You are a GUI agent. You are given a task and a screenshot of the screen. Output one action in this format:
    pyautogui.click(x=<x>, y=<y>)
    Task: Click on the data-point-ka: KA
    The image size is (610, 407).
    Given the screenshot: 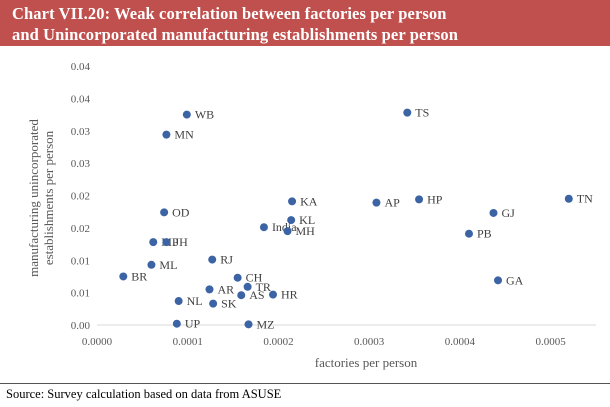 What is the action you would take?
    pyautogui.click(x=303, y=201)
    